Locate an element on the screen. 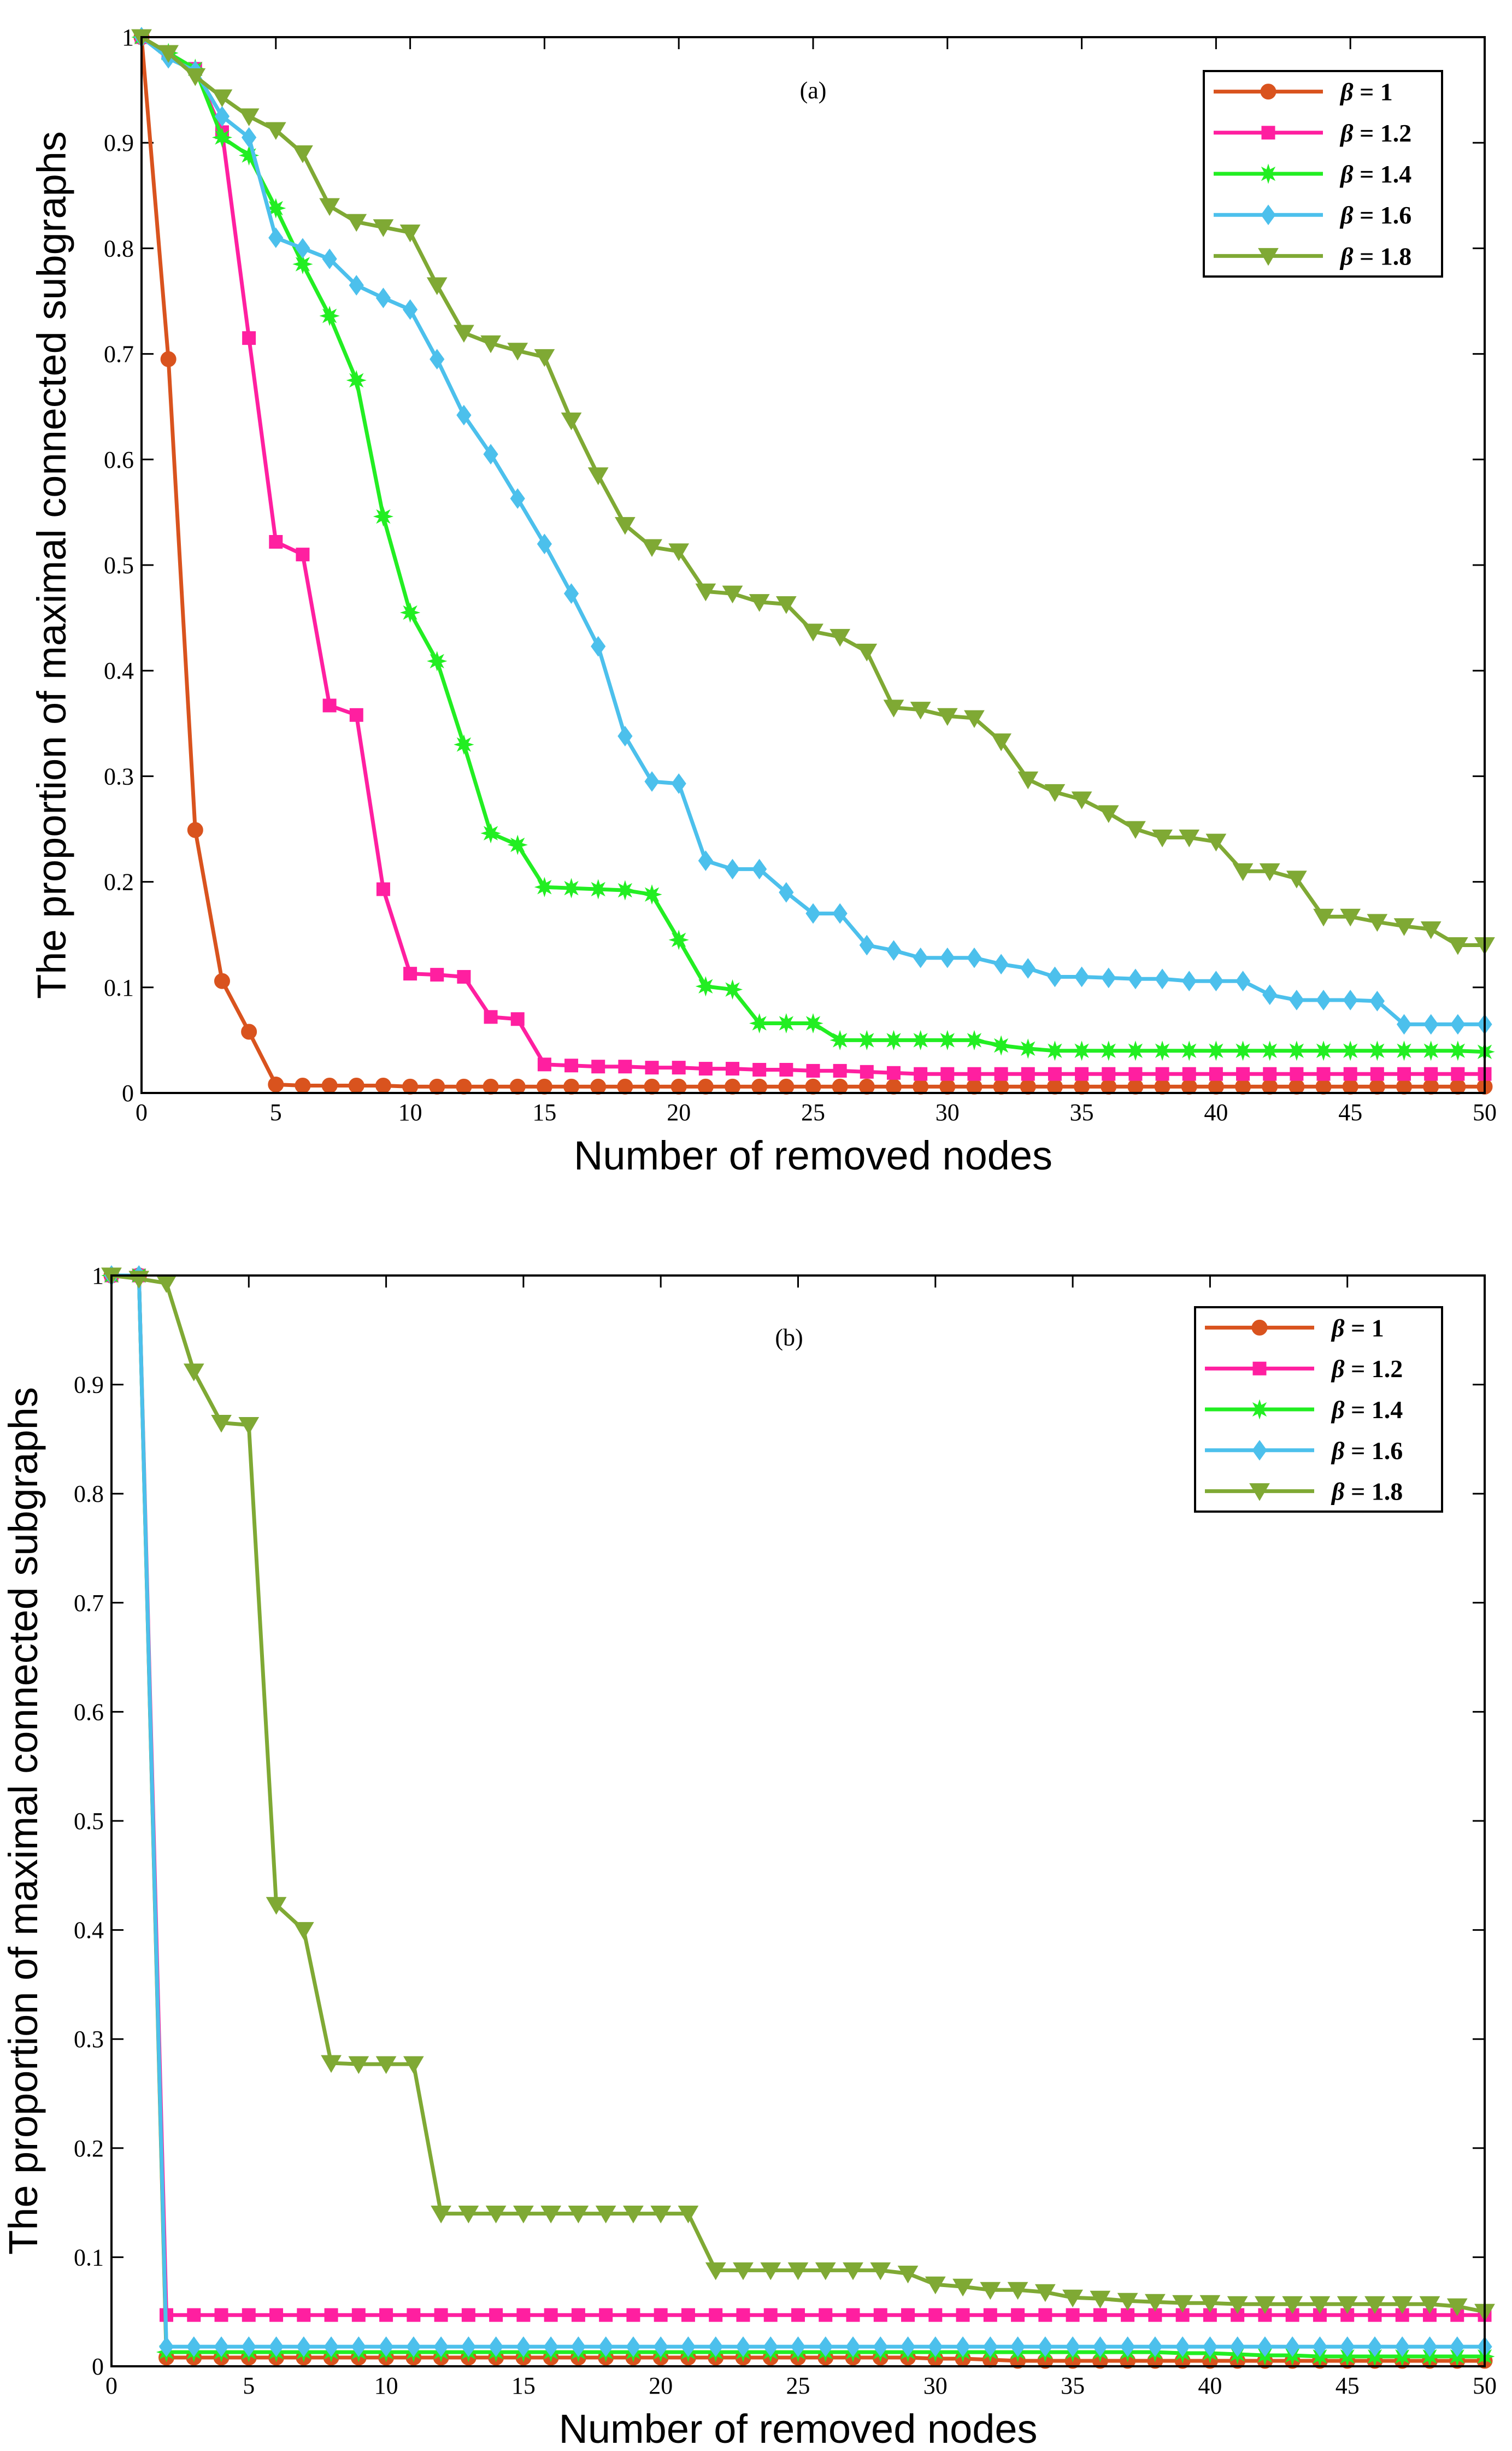 The width and height of the screenshot is (1512, 2451). y-tick-label: 1 is located at coordinates (128, 38).